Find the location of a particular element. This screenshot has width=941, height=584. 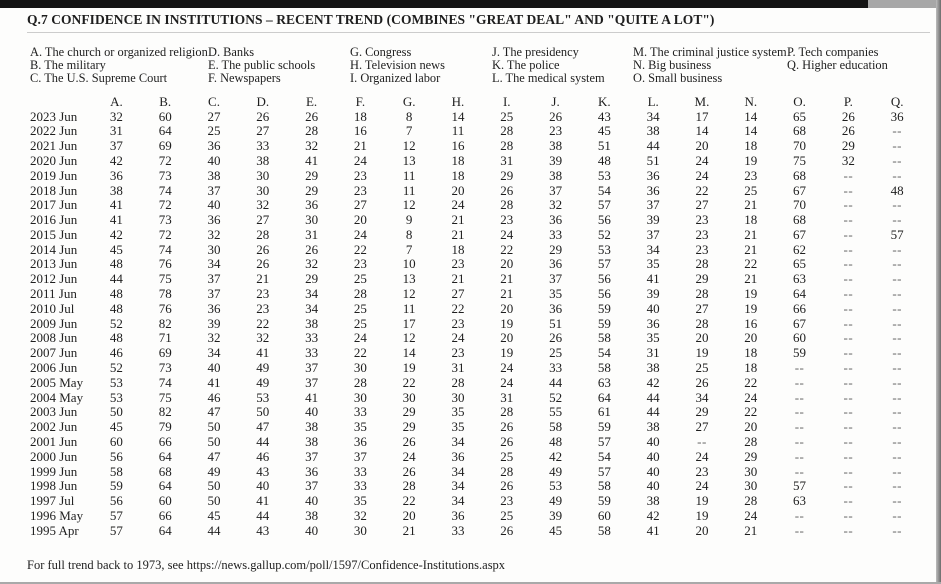

table-cell: 58 is located at coordinates (556, 427).